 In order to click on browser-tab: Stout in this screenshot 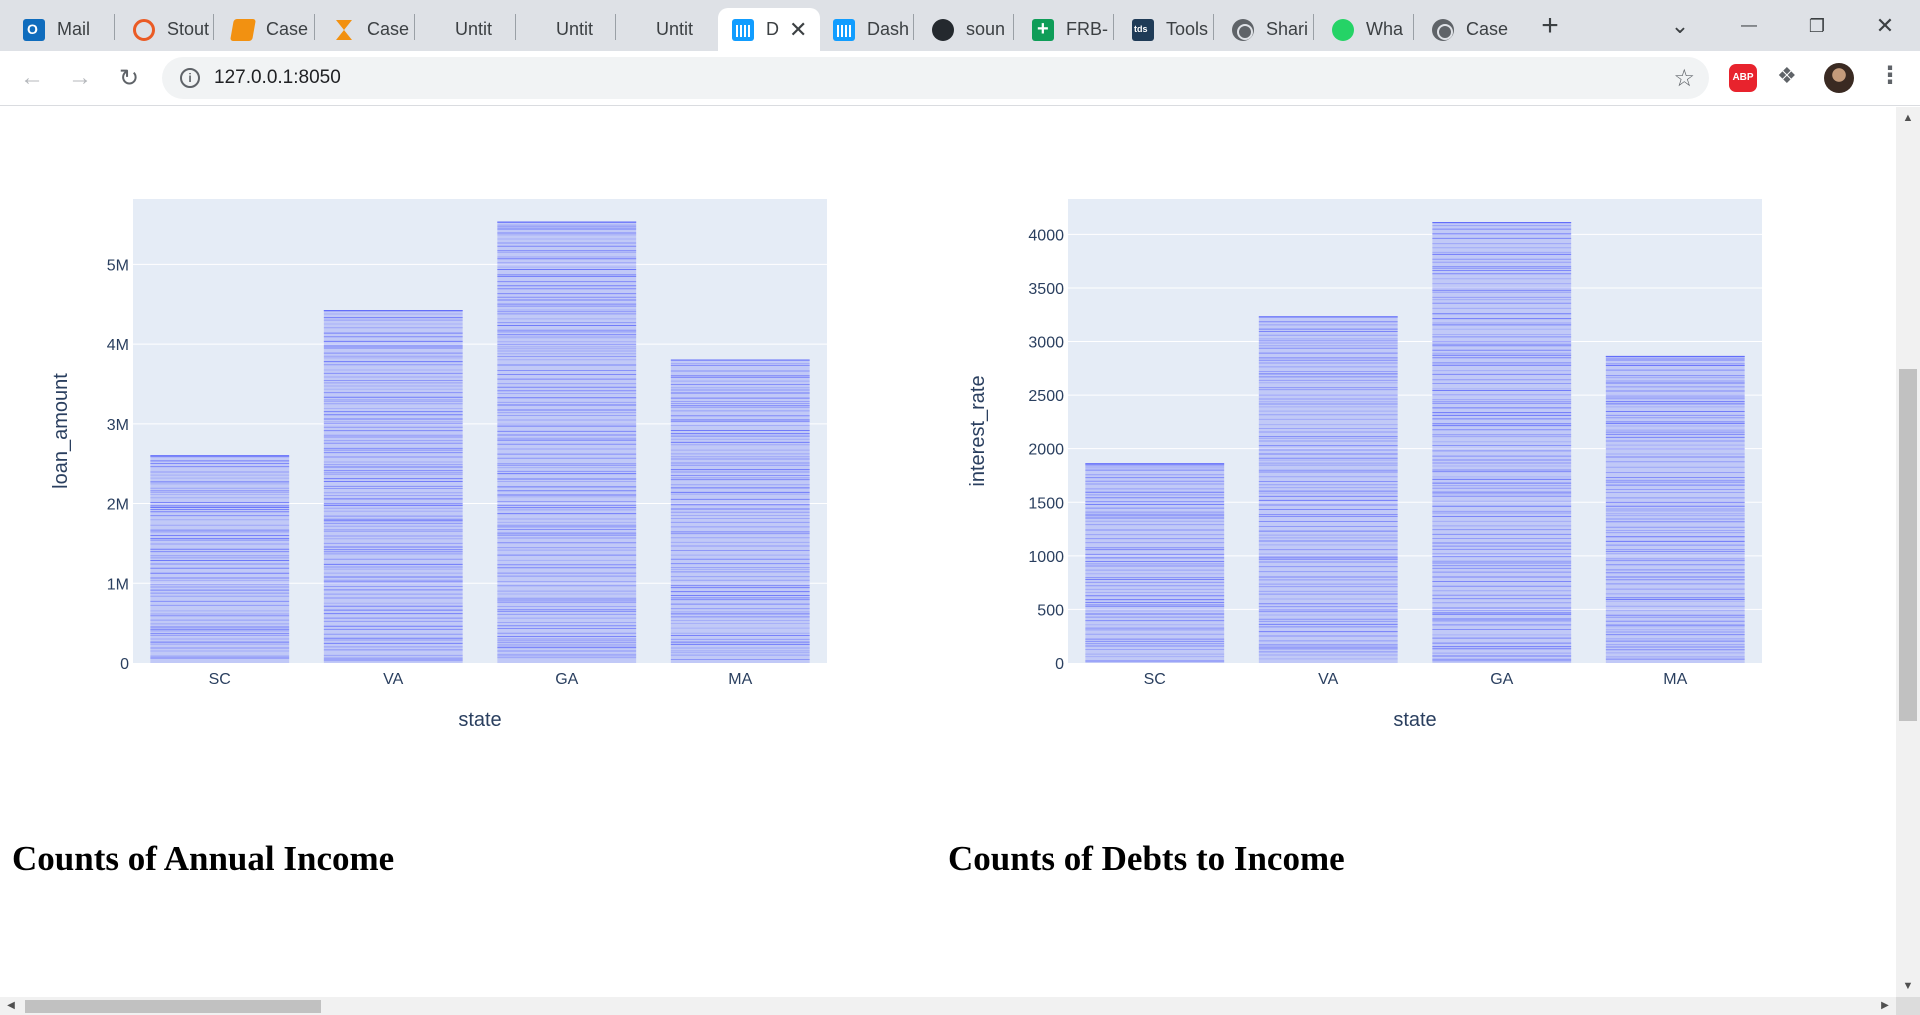, I will do `click(167, 29)`.